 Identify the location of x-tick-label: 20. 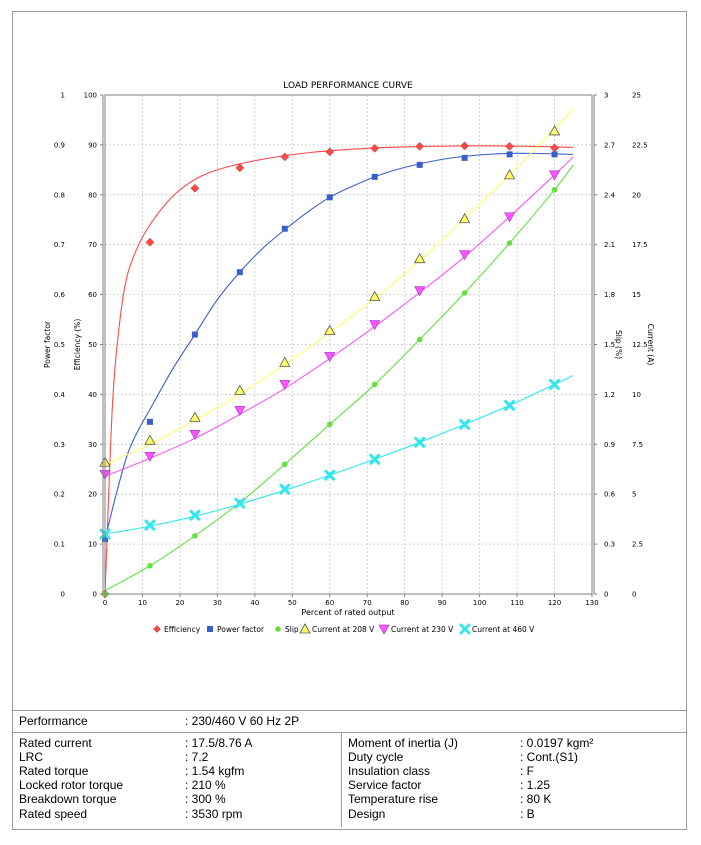
(179, 603).